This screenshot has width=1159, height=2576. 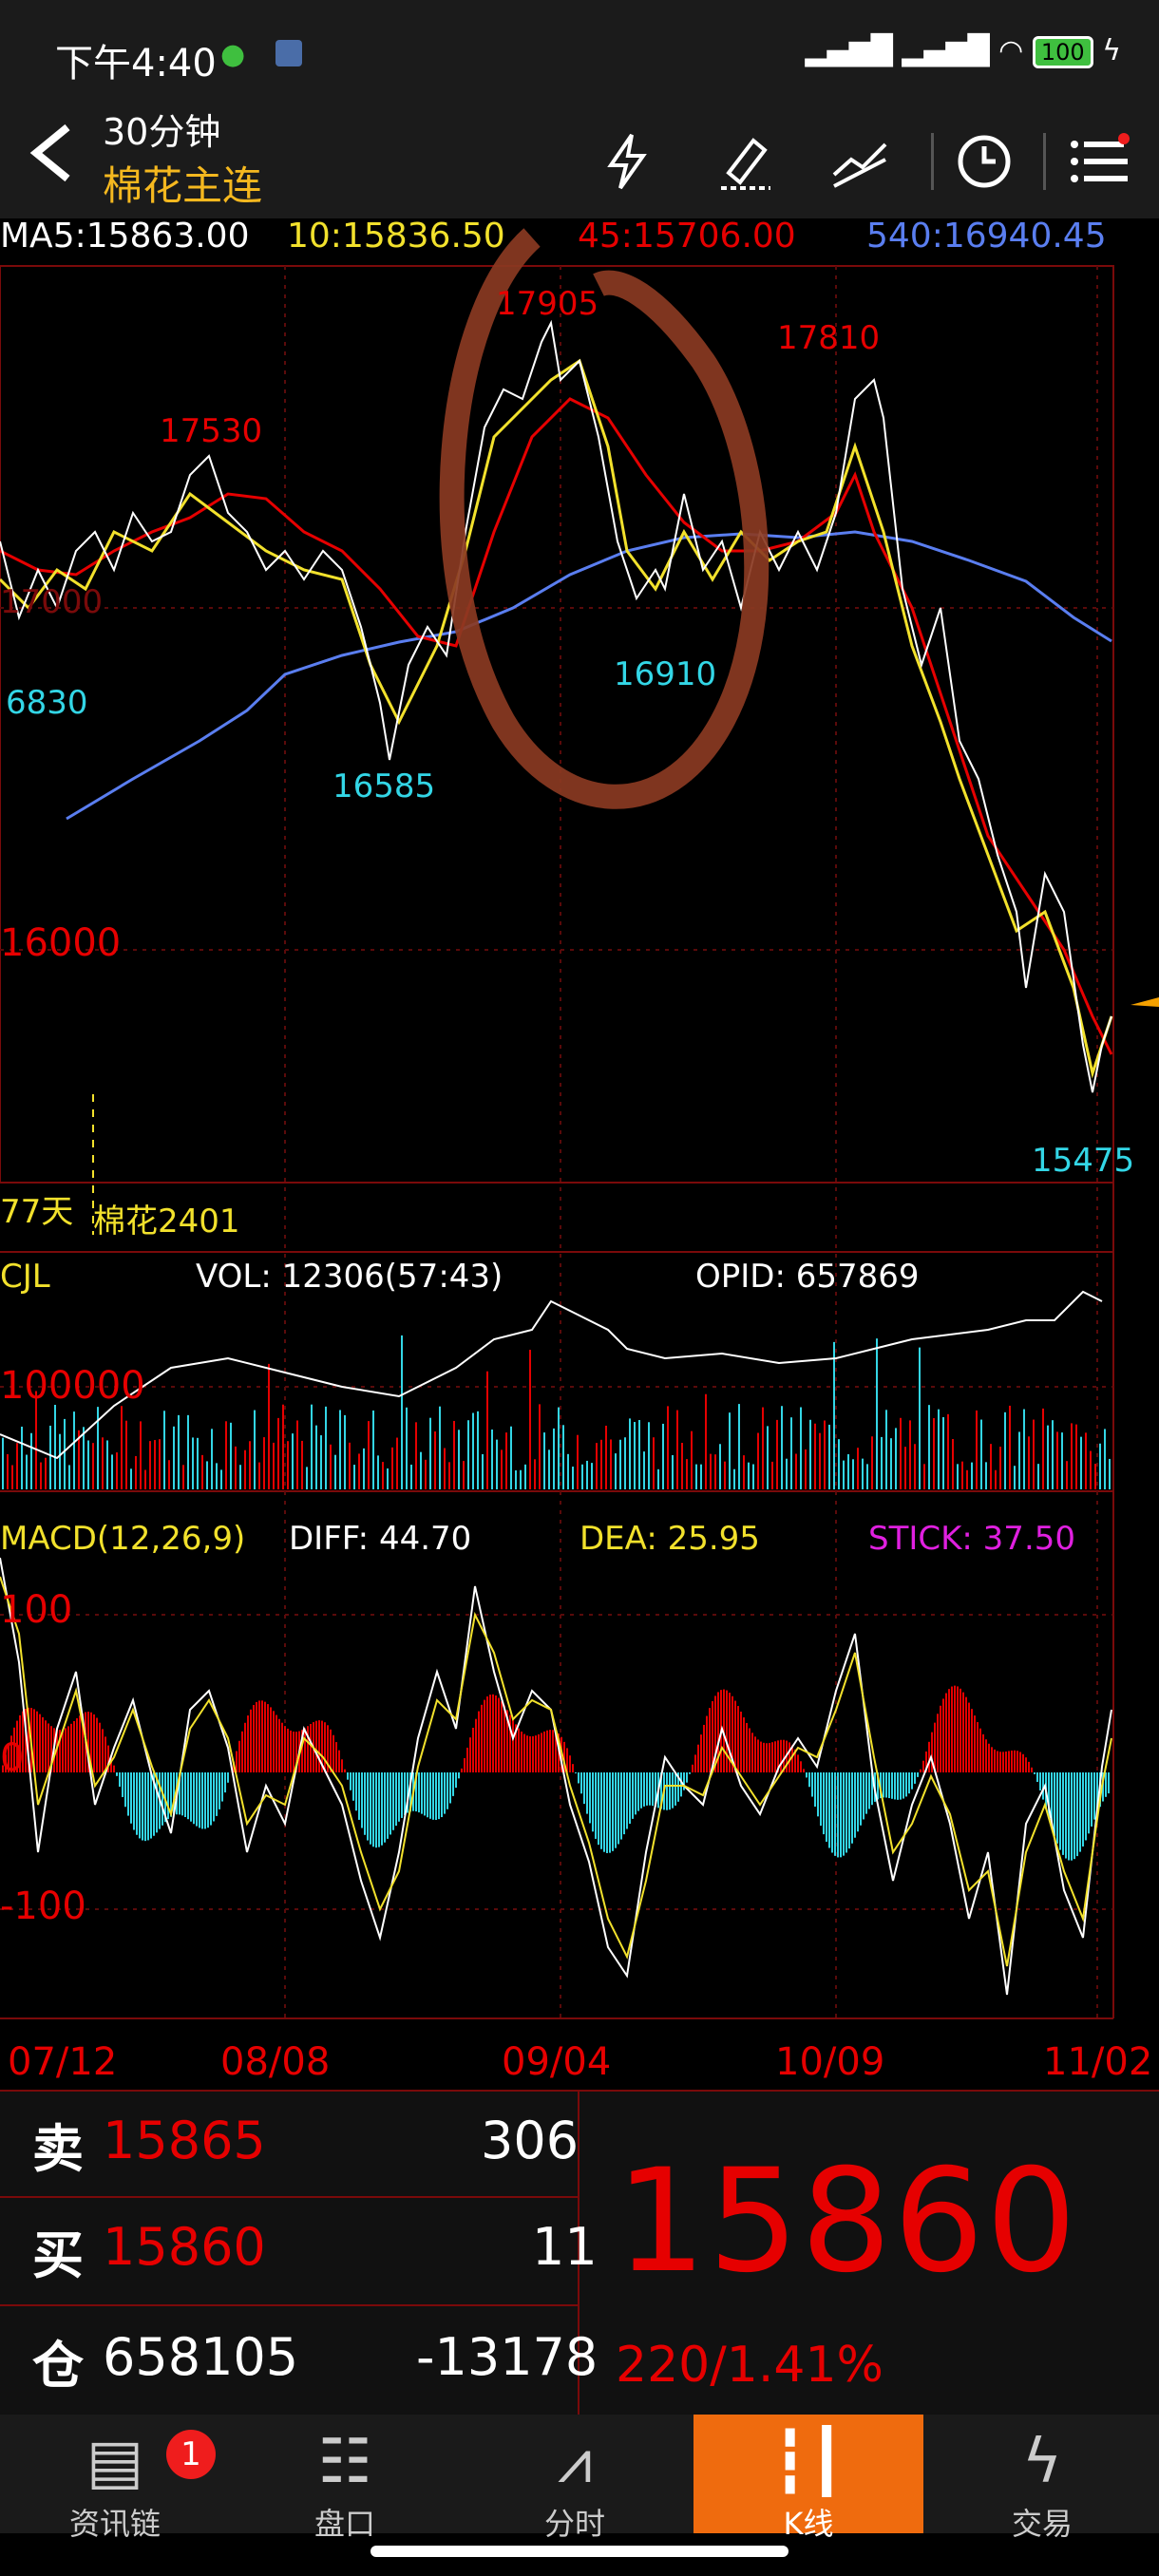 I want to click on menu-button, so click(x=1100, y=161).